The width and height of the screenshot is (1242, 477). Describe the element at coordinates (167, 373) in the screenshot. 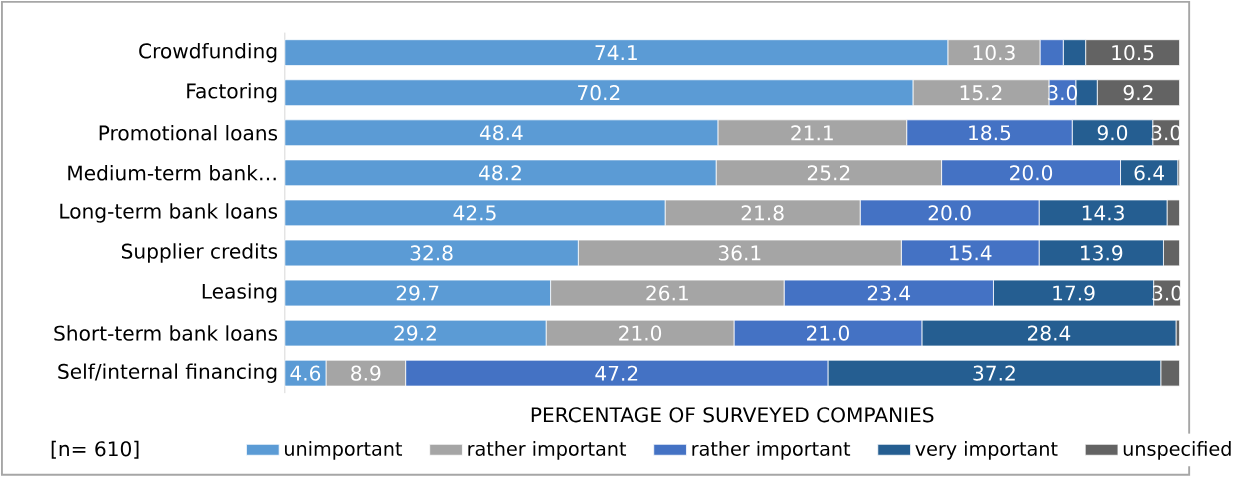

I see `y-tick-label: Self/internal financing` at that location.